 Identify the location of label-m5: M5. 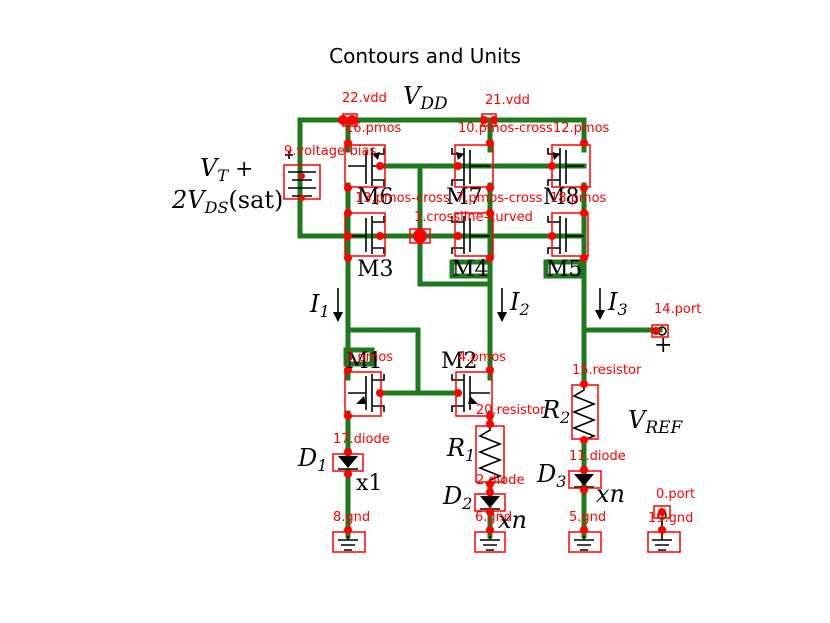
(564, 269).